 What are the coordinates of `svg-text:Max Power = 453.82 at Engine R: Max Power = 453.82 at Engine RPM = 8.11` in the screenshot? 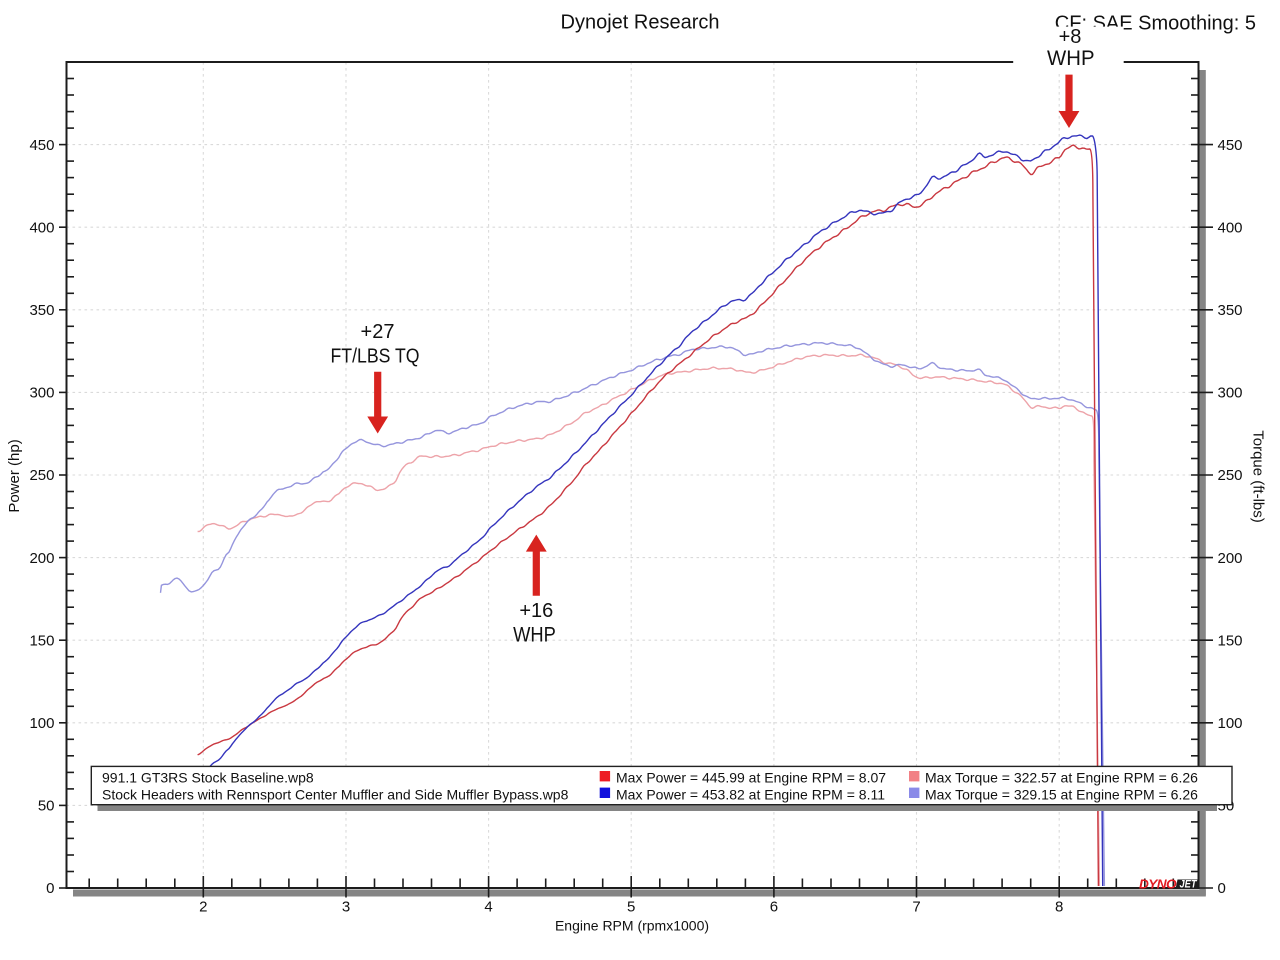 It's located at (750, 795).